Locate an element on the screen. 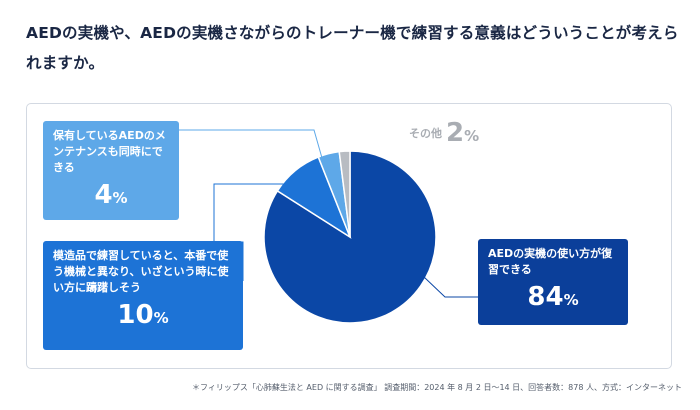 The image size is (700, 410). callout-maintenance: 保有しているAEDのメンテナンスも同時にできる 4% is located at coordinates (111, 170).